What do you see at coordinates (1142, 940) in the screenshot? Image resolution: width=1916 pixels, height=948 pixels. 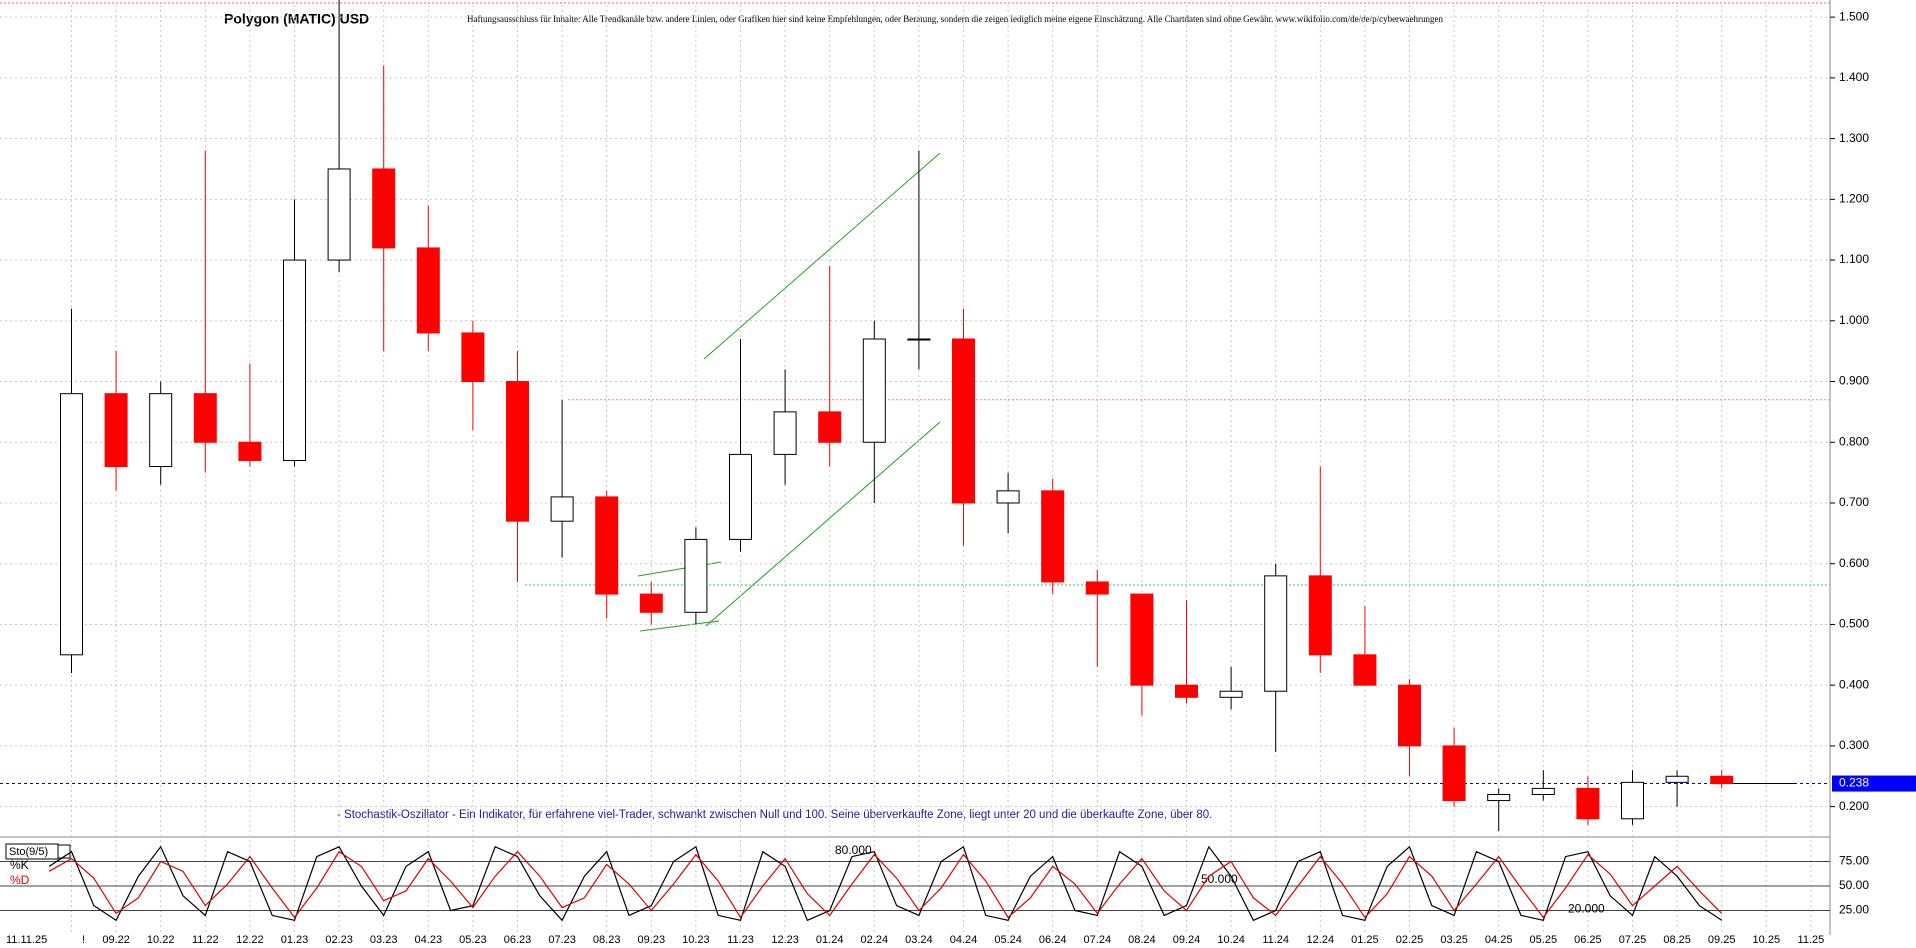 I see `x-tick-label: 08.24` at bounding box center [1142, 940].